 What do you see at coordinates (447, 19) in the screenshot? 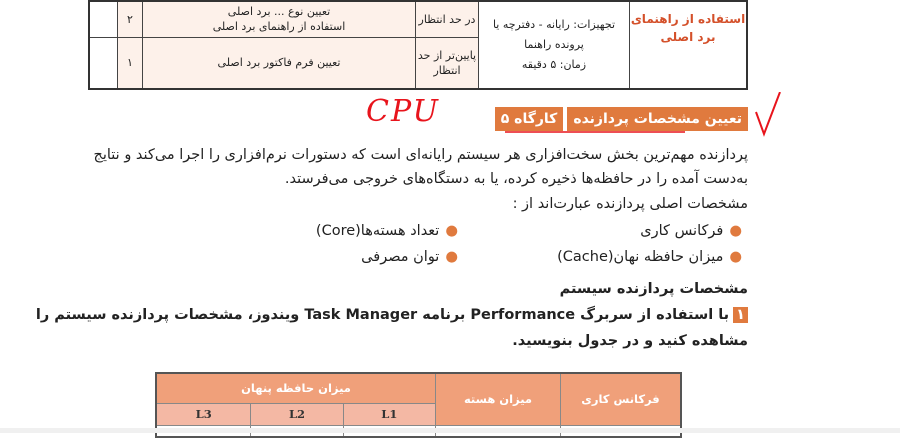
I see `level-cell: در حد انتظار` at bounding box center [447, 19].